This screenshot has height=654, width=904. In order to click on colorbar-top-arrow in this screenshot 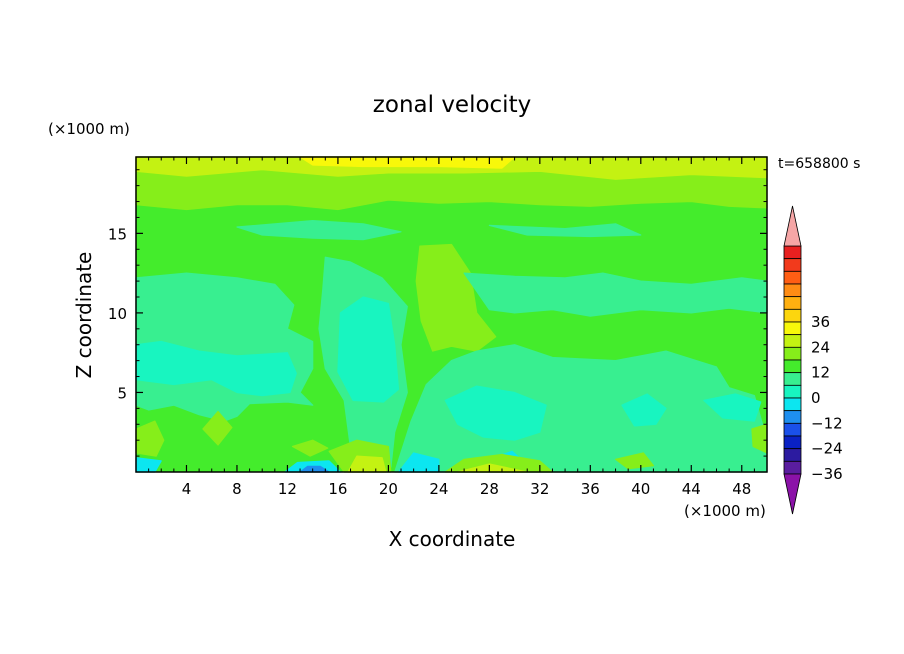, I will do `click(792, 226)`.